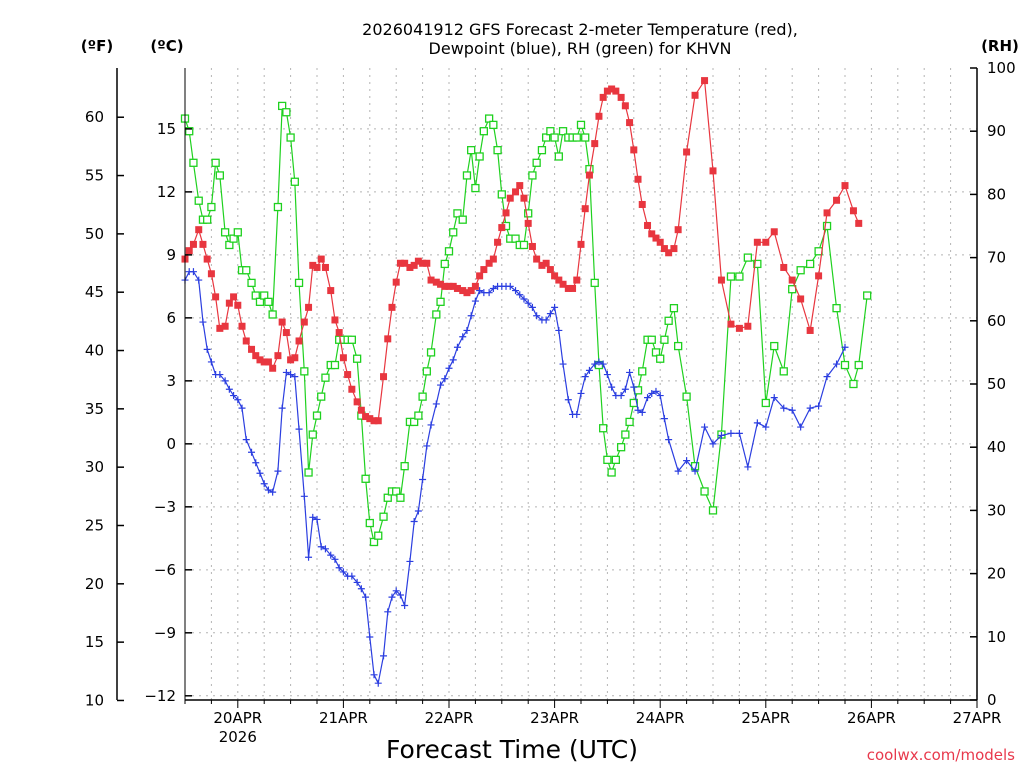 This screenshot has width=1024, height=768. What do you see at coordinates (449, 718) in the screenshot?
I see `time-tick-label: 22APR` at bounding box center [449, 718].